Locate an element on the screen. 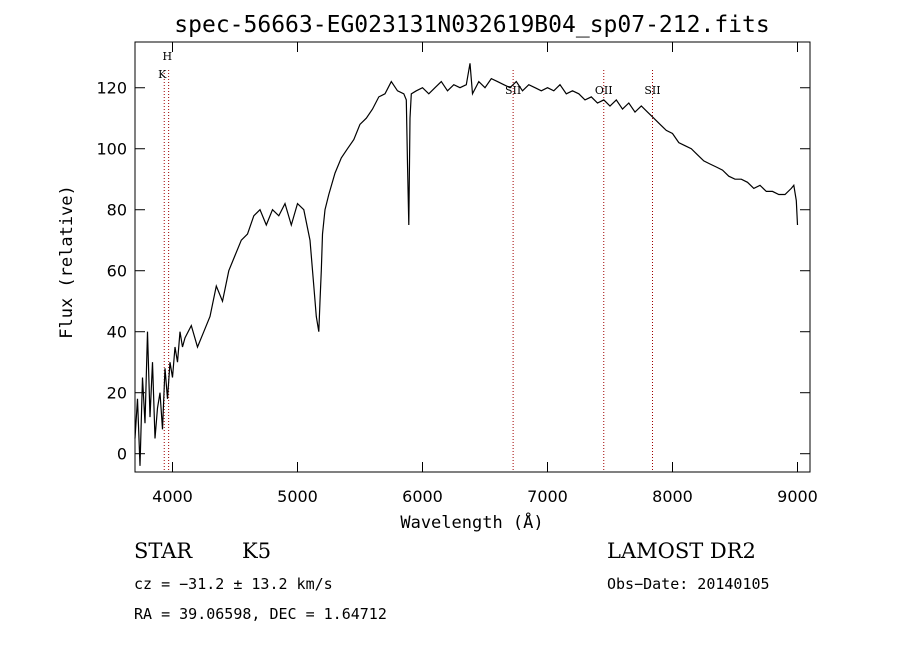  spectral-line-label: OII is located at coordinates (604, 90).